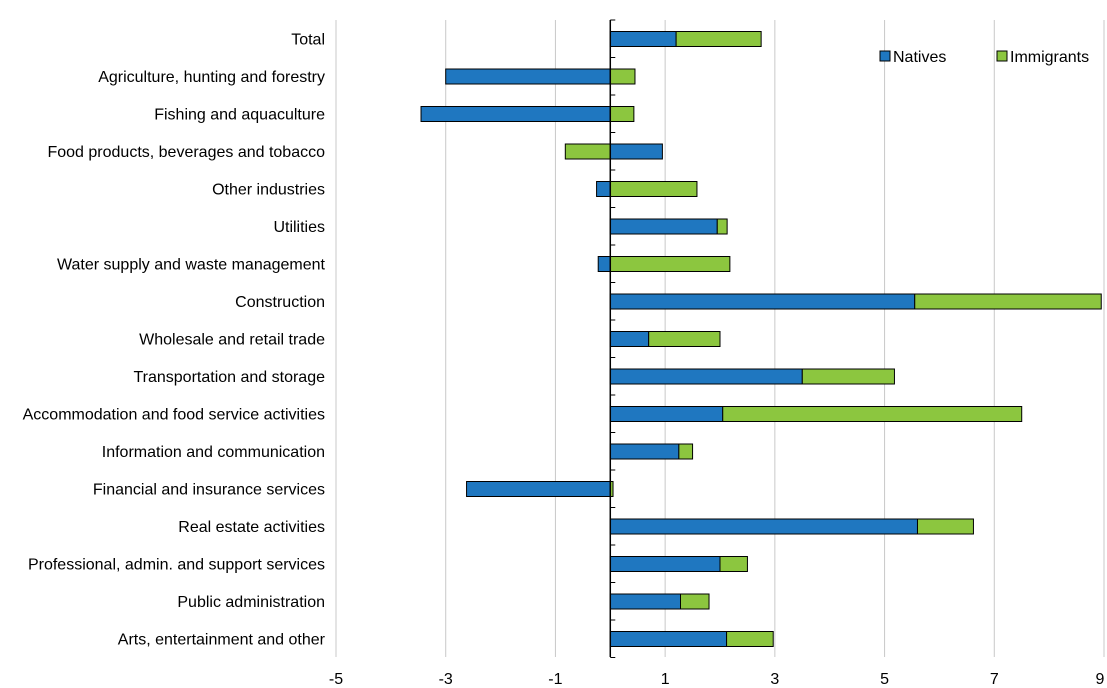  What do you see at coordinates (211, 77) in the screenshot?
I see `category-label: Agriculture, hunting and forestry` at bounding box center [211, 77].